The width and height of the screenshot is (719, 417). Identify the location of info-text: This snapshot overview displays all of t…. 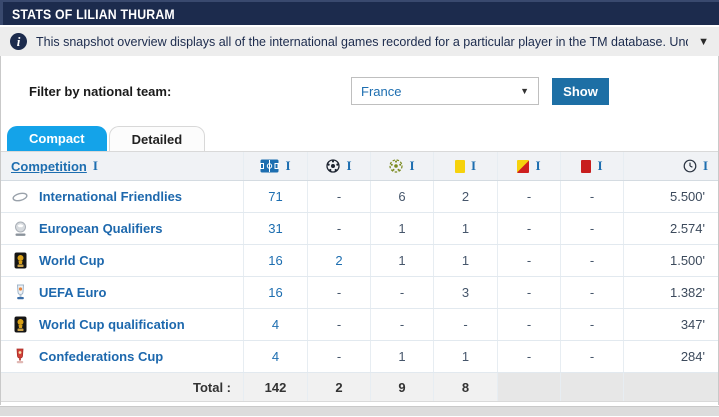
(362, 41).